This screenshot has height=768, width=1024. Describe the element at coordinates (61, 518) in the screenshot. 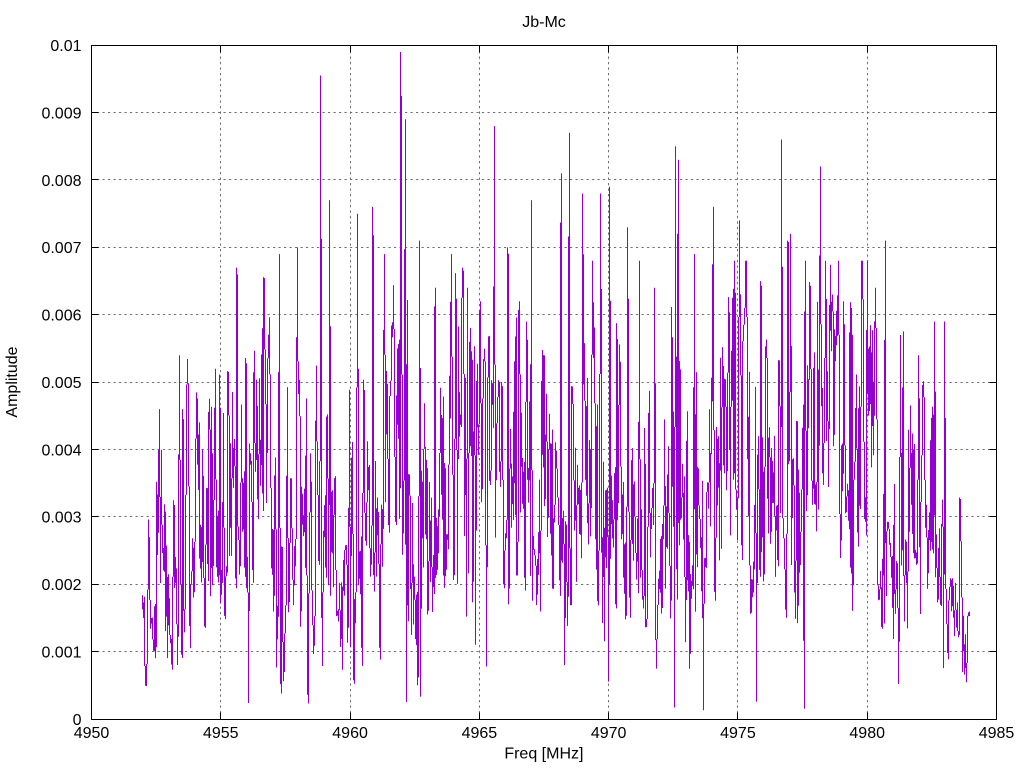

I see `svg-text: 0.003` at that location.